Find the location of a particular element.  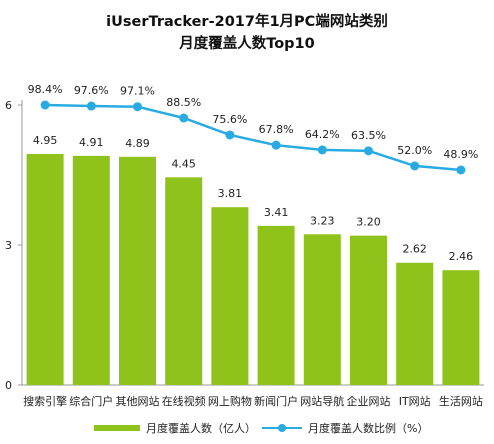

legend-item-bar: 月度覆盖人数（亿人） is located at coordinates (175, 428).